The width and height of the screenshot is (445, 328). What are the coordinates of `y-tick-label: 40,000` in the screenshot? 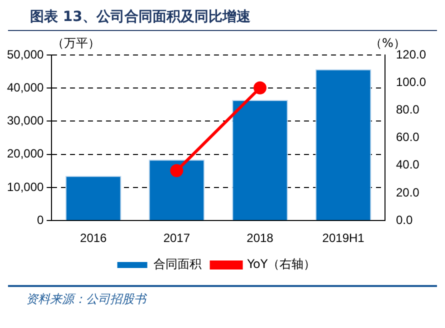 It's located at (25, 87).